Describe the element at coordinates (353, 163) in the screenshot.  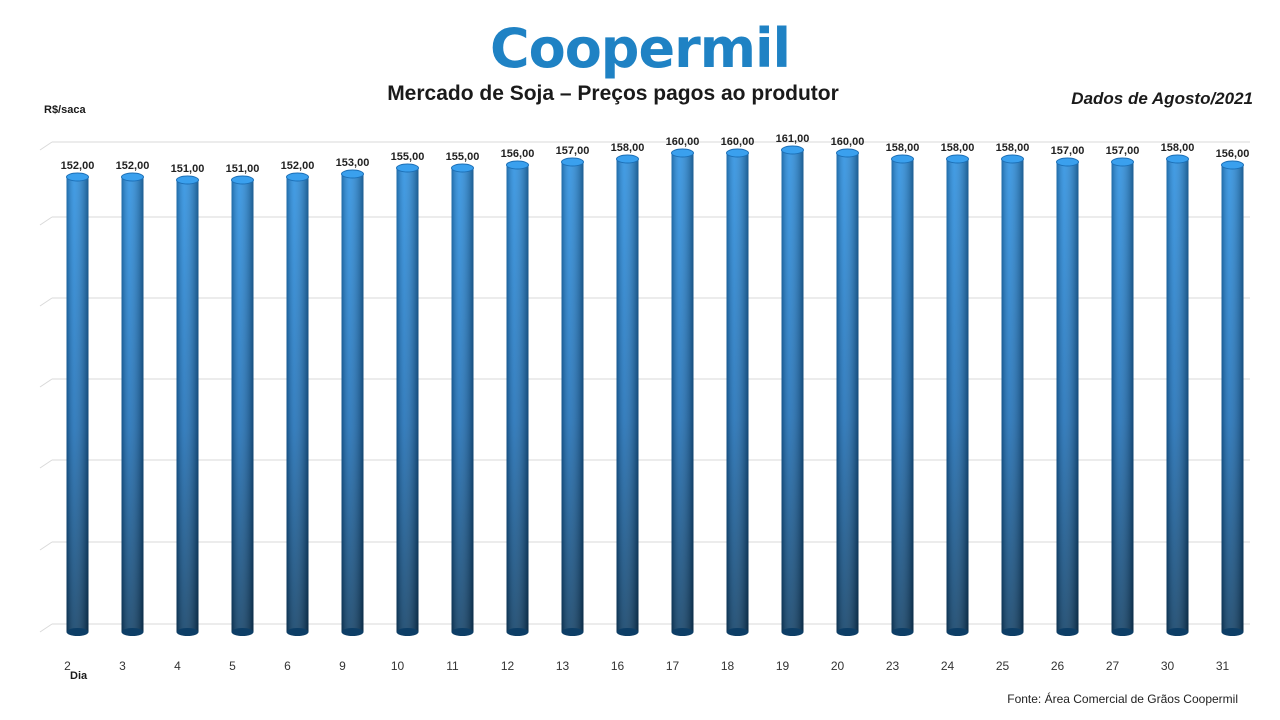
I see `data-label: 153,00` at that location.